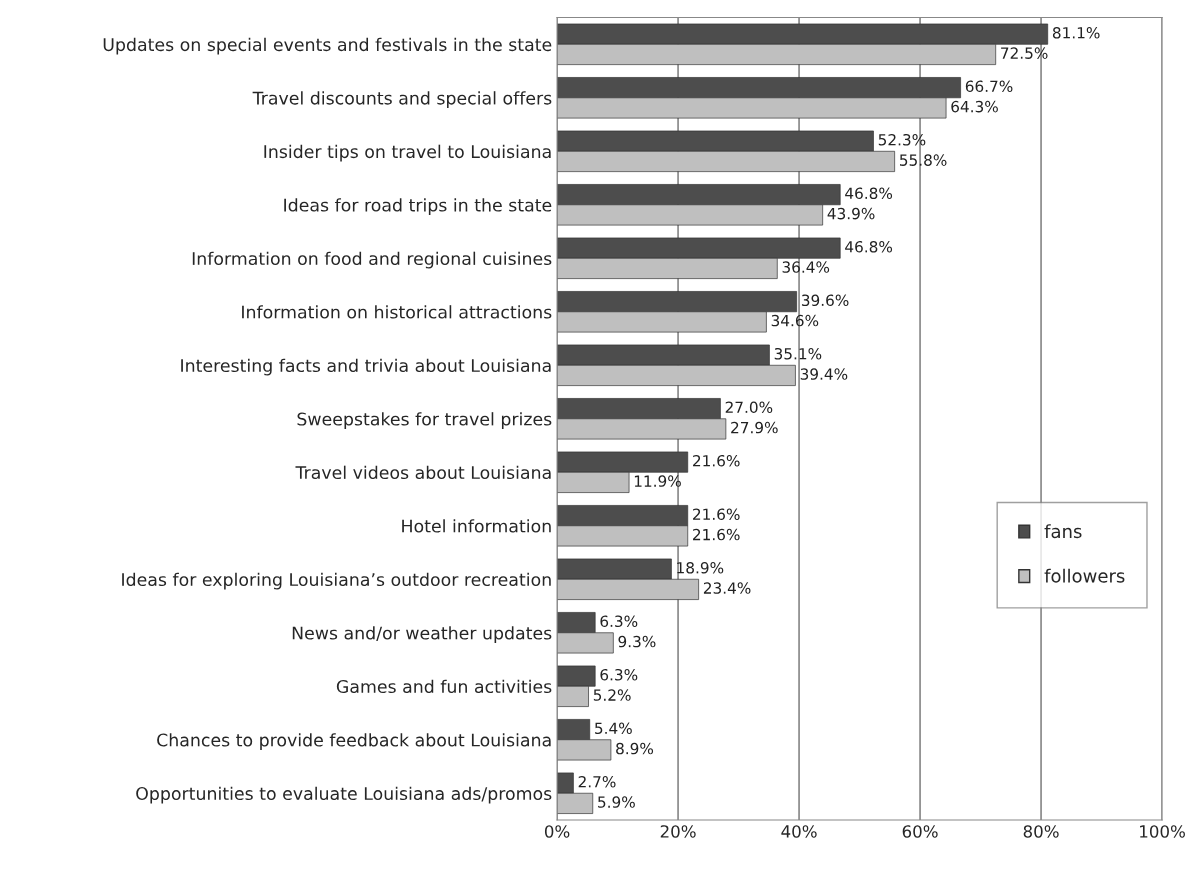 Image resolution: width=1198 pixels, height=877 pixels. I want to click on y-tick-label: Games and fun activities, so click(444, 686).